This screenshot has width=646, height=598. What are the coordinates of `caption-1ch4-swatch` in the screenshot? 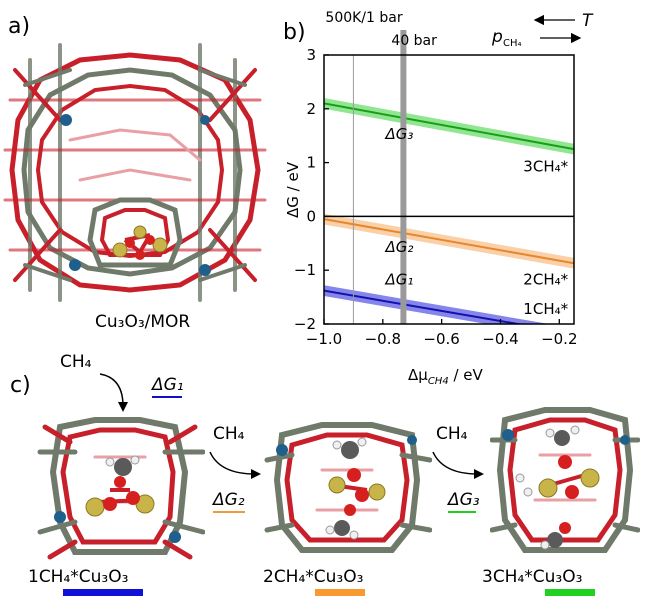 It's located at (103, 592).